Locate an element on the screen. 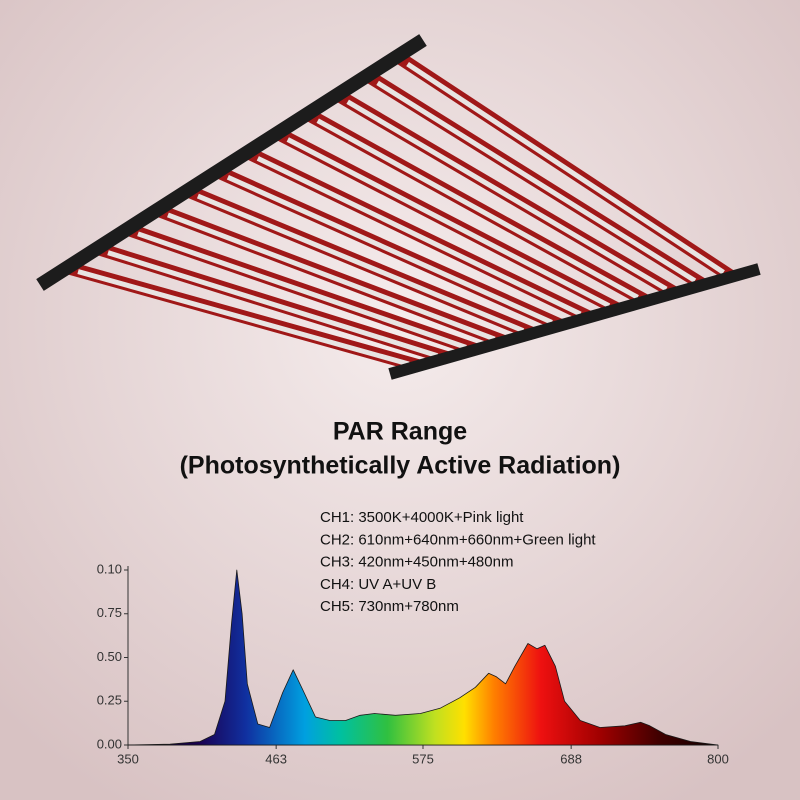 This screenshot has height=800, width=800. title: PAR Range is located at coordinates (400, 432).